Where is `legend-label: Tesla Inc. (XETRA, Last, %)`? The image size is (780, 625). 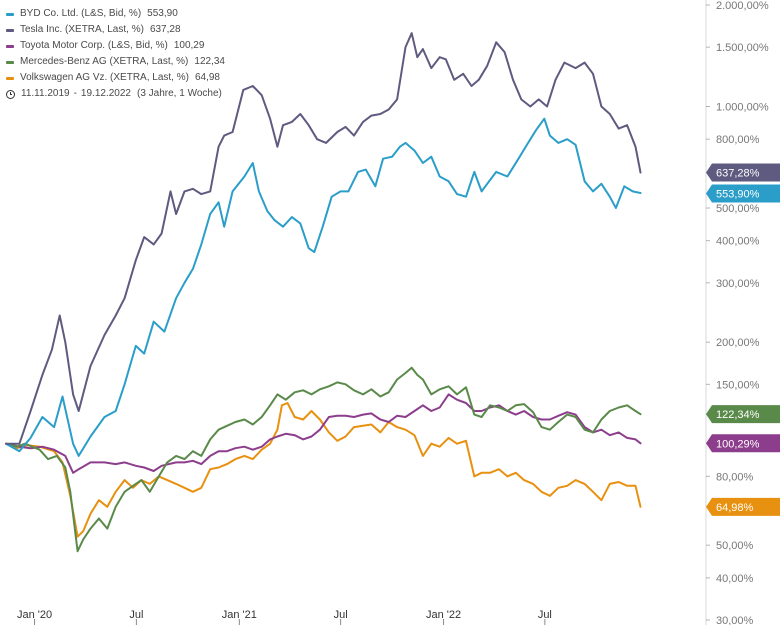
legend-label: Tesla Inc. (XETRA, Last, %) is located at coordinates (82, 29).